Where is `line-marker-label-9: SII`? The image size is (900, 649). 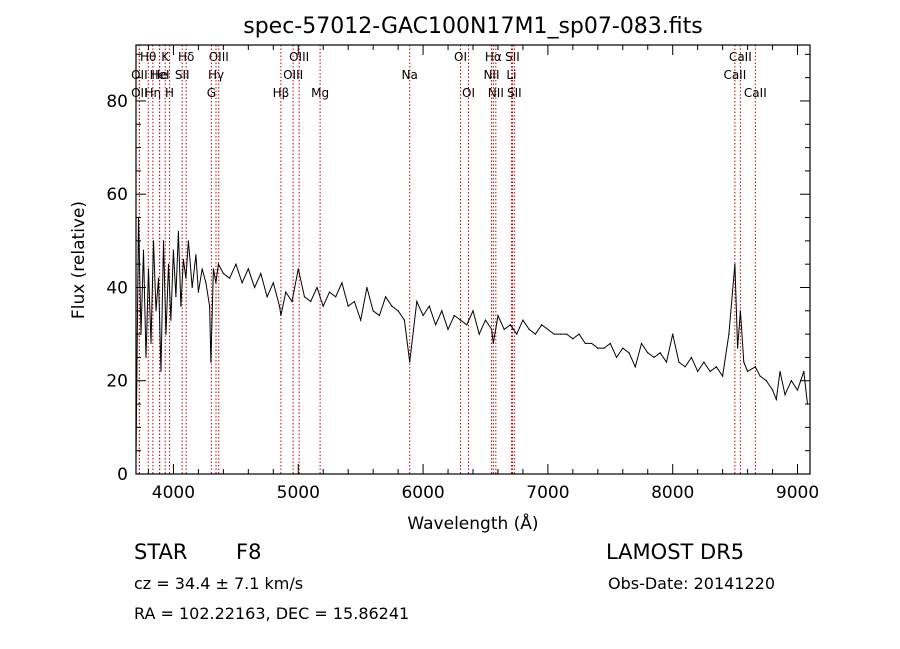
line-marker-label-9: SII is located at coordinates (182, 75).